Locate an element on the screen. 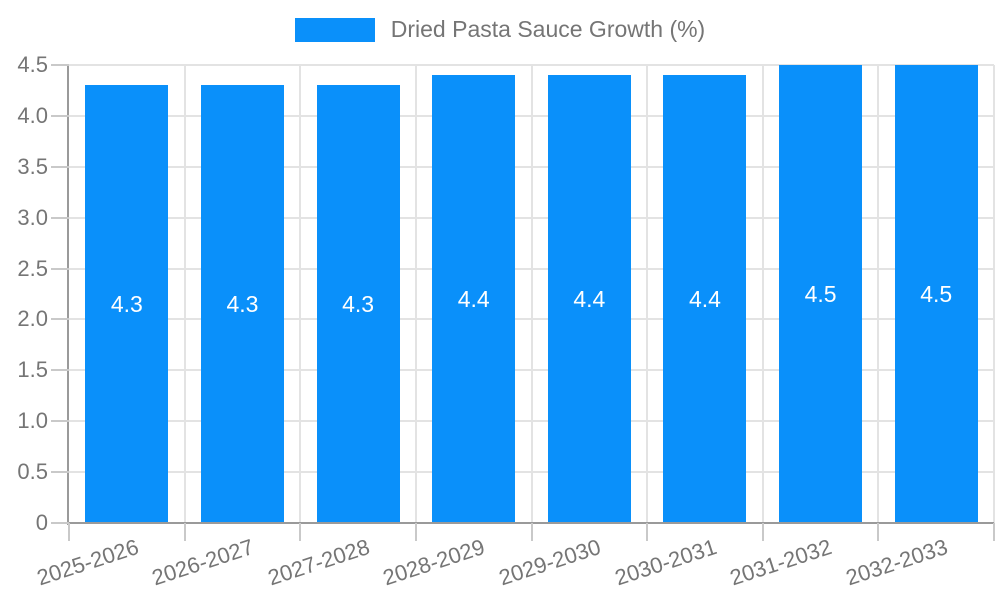 The width and height of the screenshot is (1000, 600). y-tick-label: 4.0 is located at coordinates (32, 115).